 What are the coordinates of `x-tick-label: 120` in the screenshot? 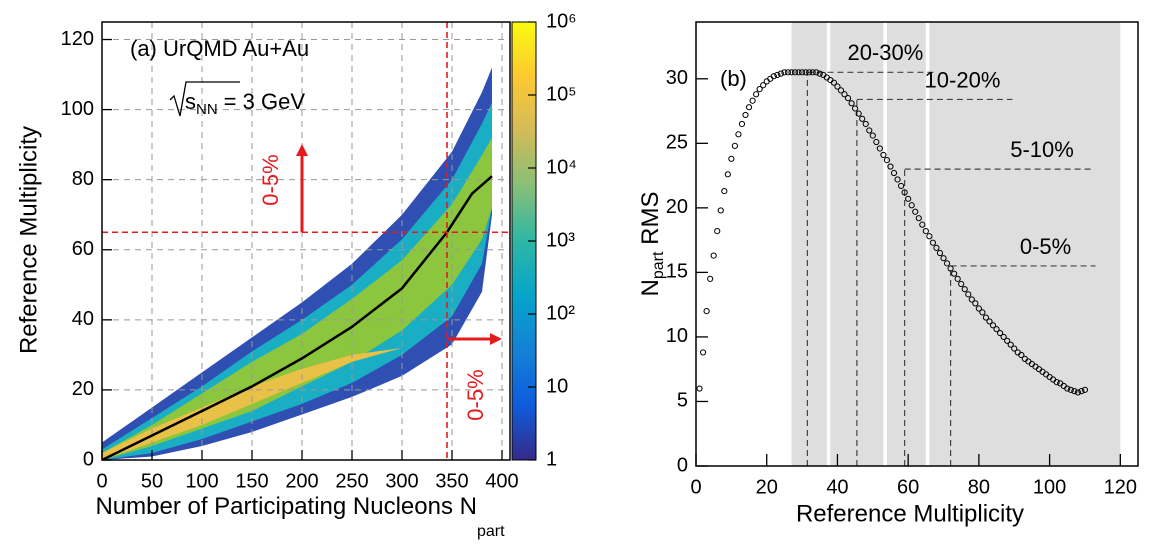 It's located at (1120, 487).